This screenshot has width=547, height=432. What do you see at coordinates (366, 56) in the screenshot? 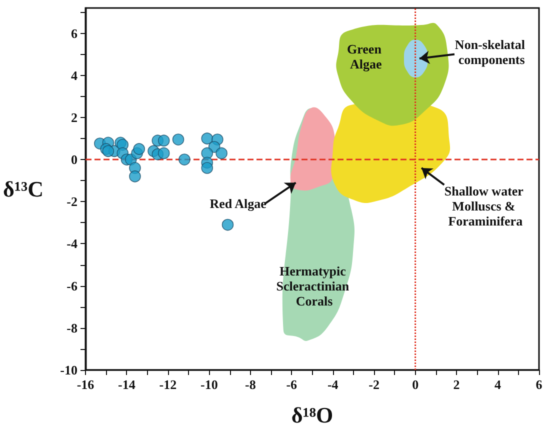
I see `annotation: Green Algae` at bounding box center [366, 56].